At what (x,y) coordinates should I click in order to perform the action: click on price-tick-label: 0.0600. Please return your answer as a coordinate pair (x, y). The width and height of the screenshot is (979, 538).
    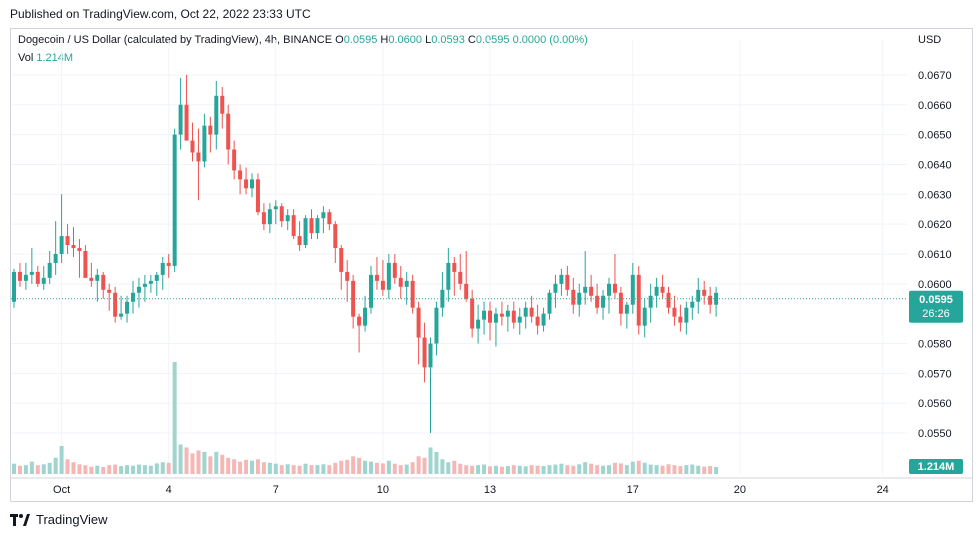
    Looking at the image, I should click on (935, 285).